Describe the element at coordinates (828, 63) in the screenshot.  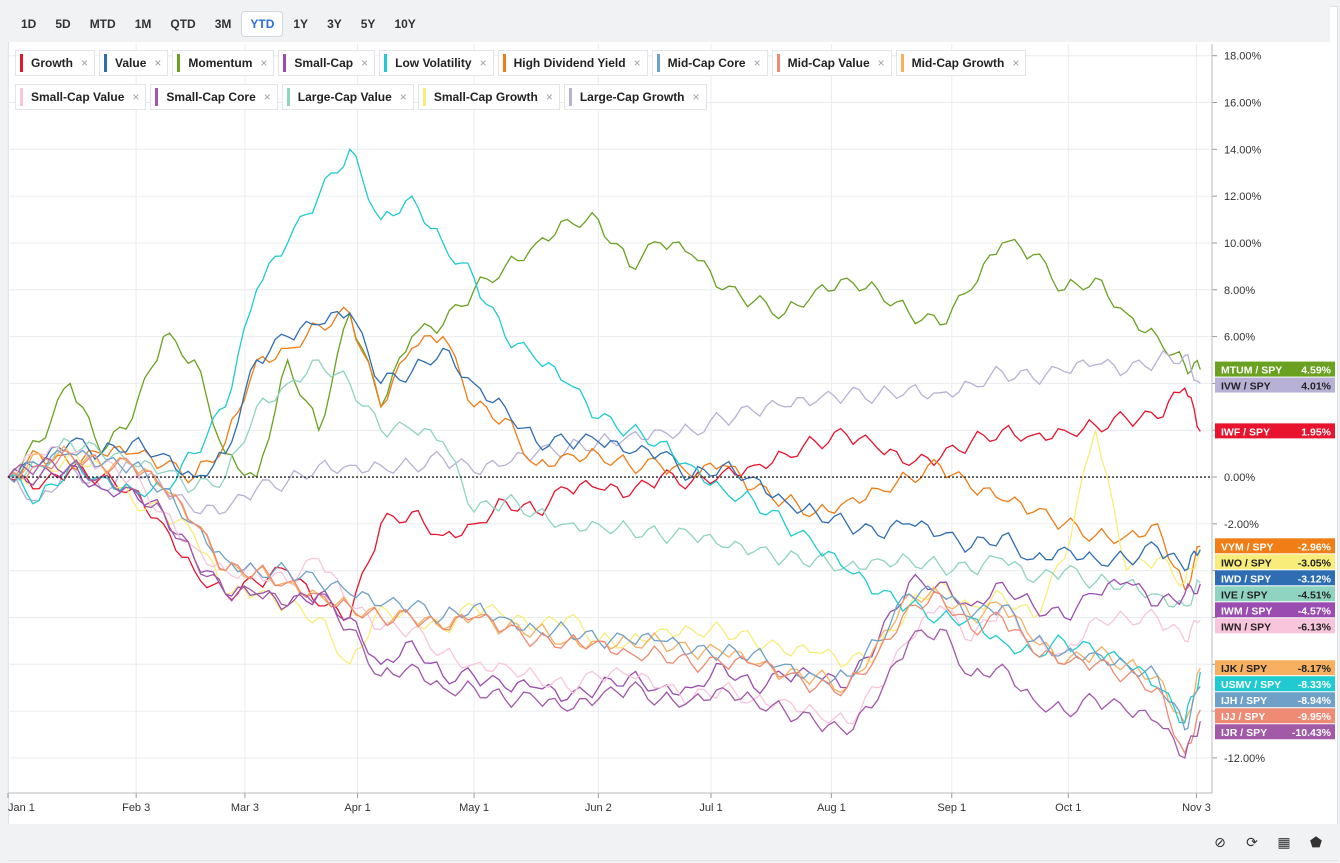
I see `legend-label: Mid-Cap Value` at that location.